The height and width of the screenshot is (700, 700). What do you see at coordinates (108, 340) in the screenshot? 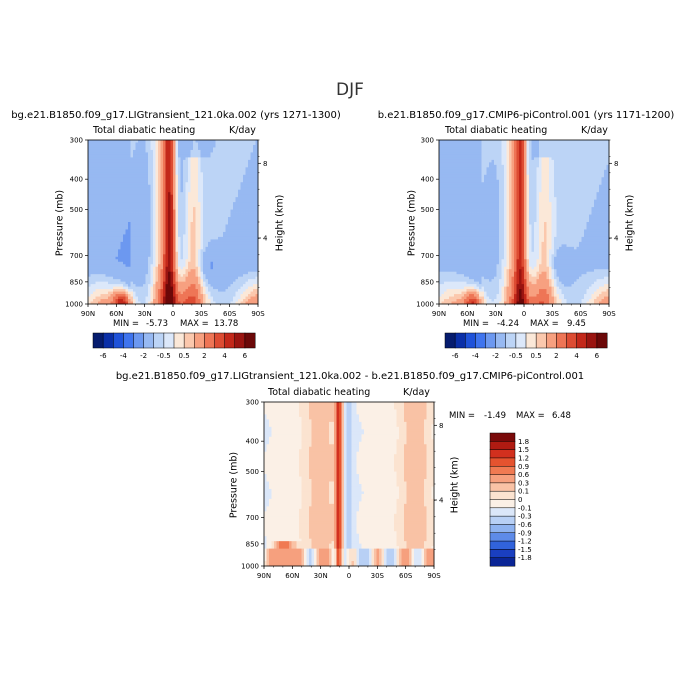
I see `colorbar-swatch` at bounding box center [108, 340].